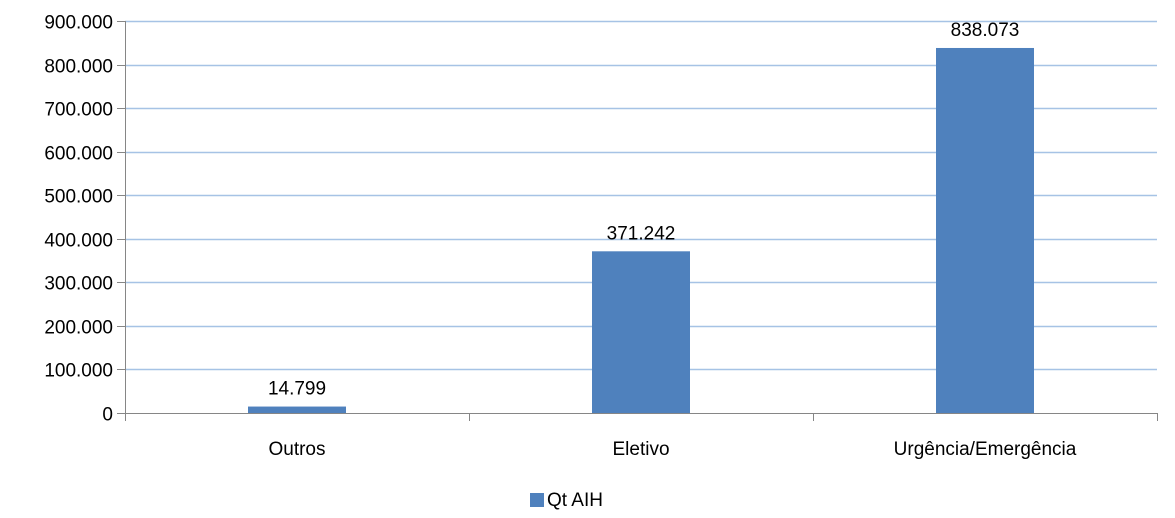 This screenshot has width=1175, height=518. What do you see at coordinates (78, 371) in the screenshot?
I see `y-tick-label: 100.000` at bounding box center [78, 371].